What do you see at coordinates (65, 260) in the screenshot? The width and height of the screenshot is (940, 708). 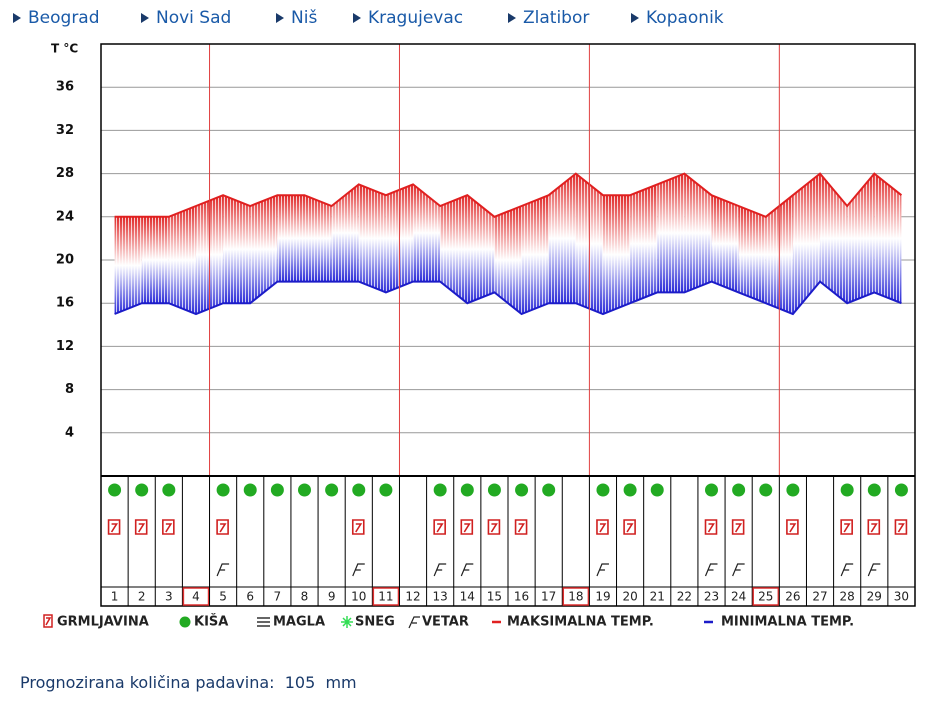 I see `y-tick-label: 20` at bounding box center [65, 260].